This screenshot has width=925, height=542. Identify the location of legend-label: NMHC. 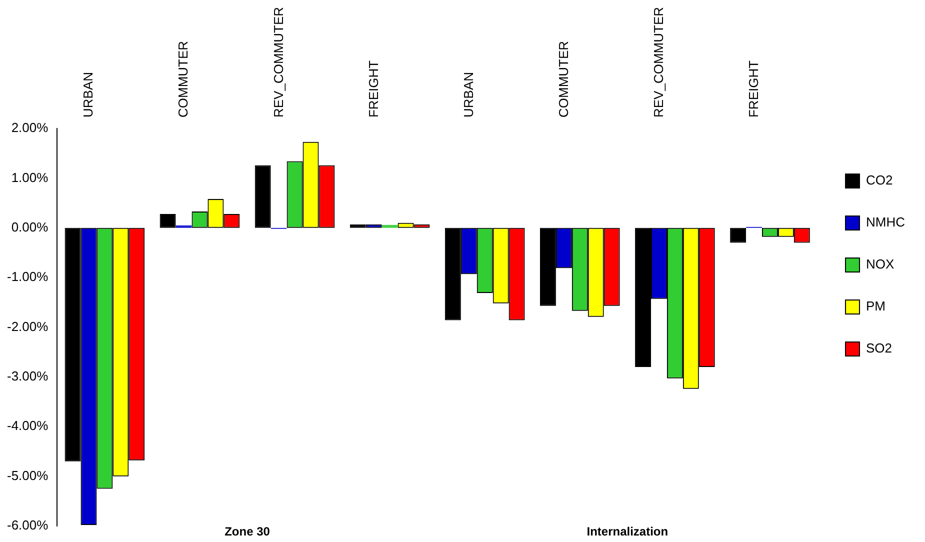
(886, 222).